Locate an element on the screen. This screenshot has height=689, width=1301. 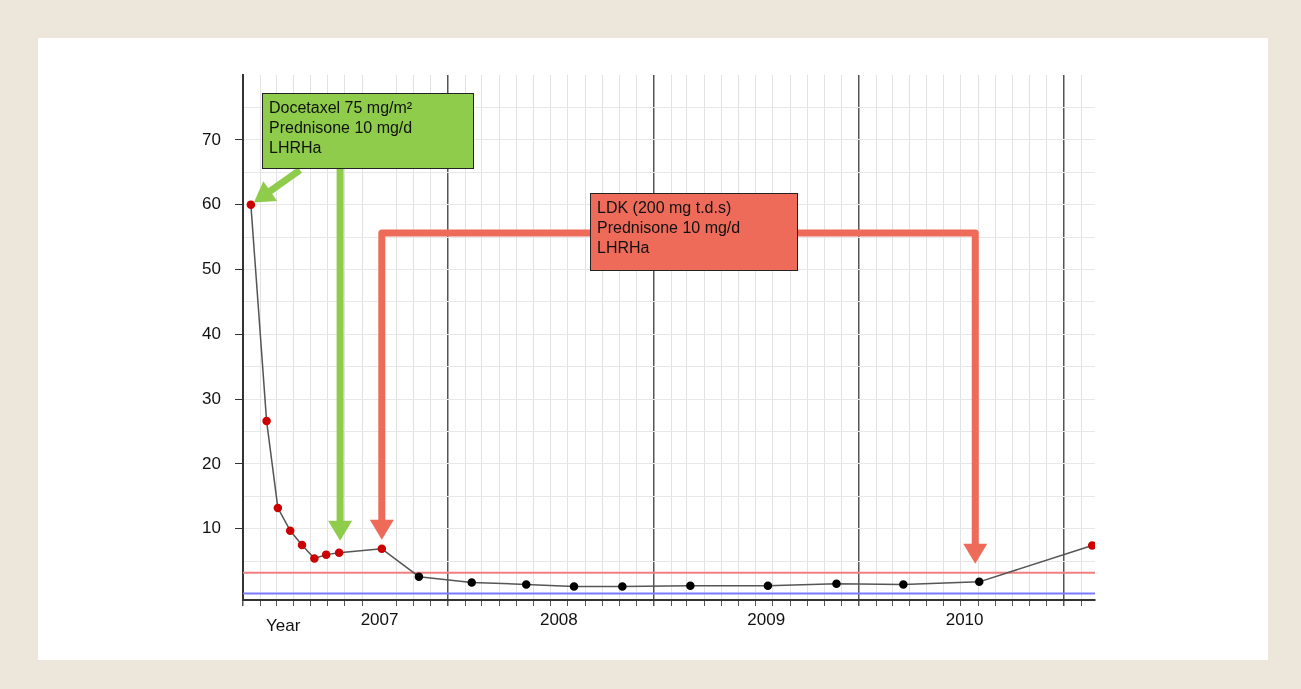
y-tick-label: 50 is located at coordinates (211, 269).